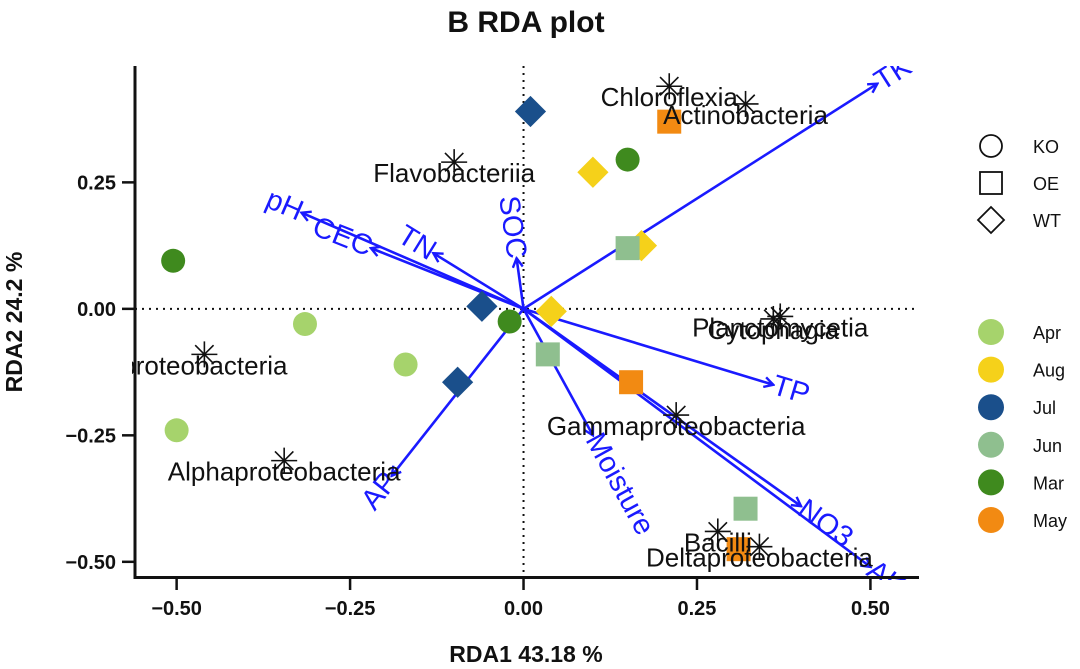  I want to click on species-proteobacteria: proteobacteria, so click(204, 360).